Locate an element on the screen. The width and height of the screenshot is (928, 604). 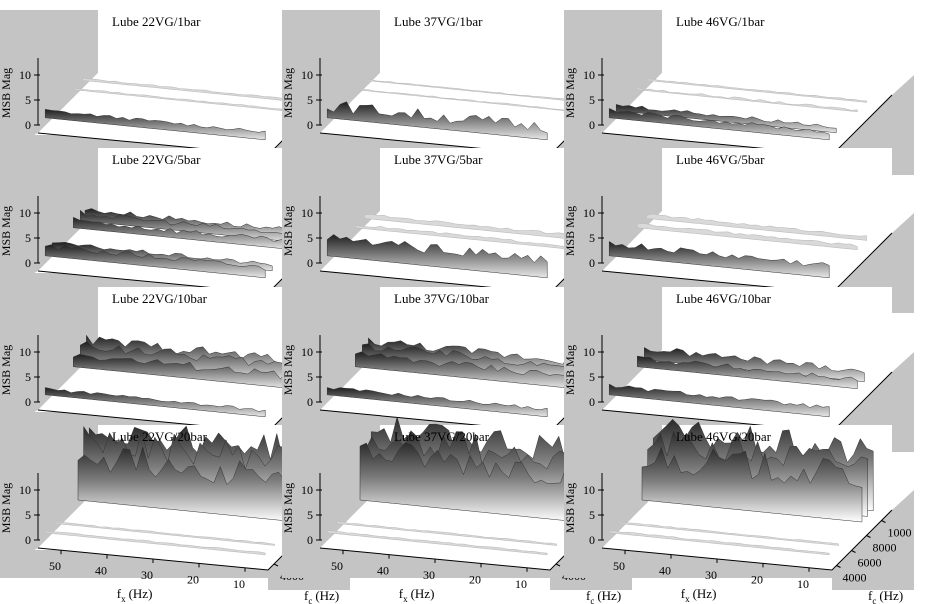
fc-label-sub: c is located at coordinates (592, 600).